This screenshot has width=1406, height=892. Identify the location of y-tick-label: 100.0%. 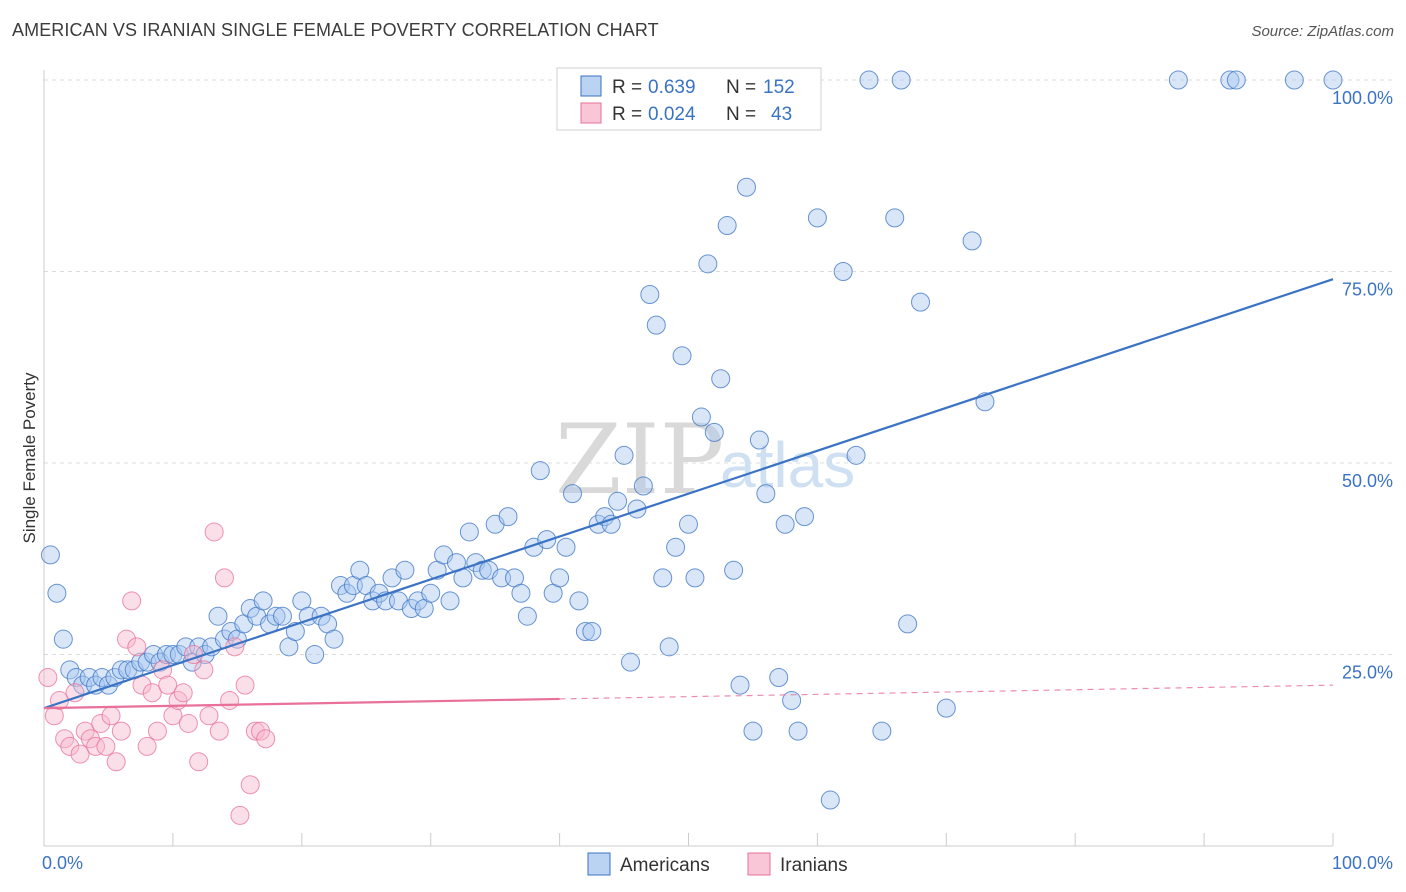
(1362, 98).